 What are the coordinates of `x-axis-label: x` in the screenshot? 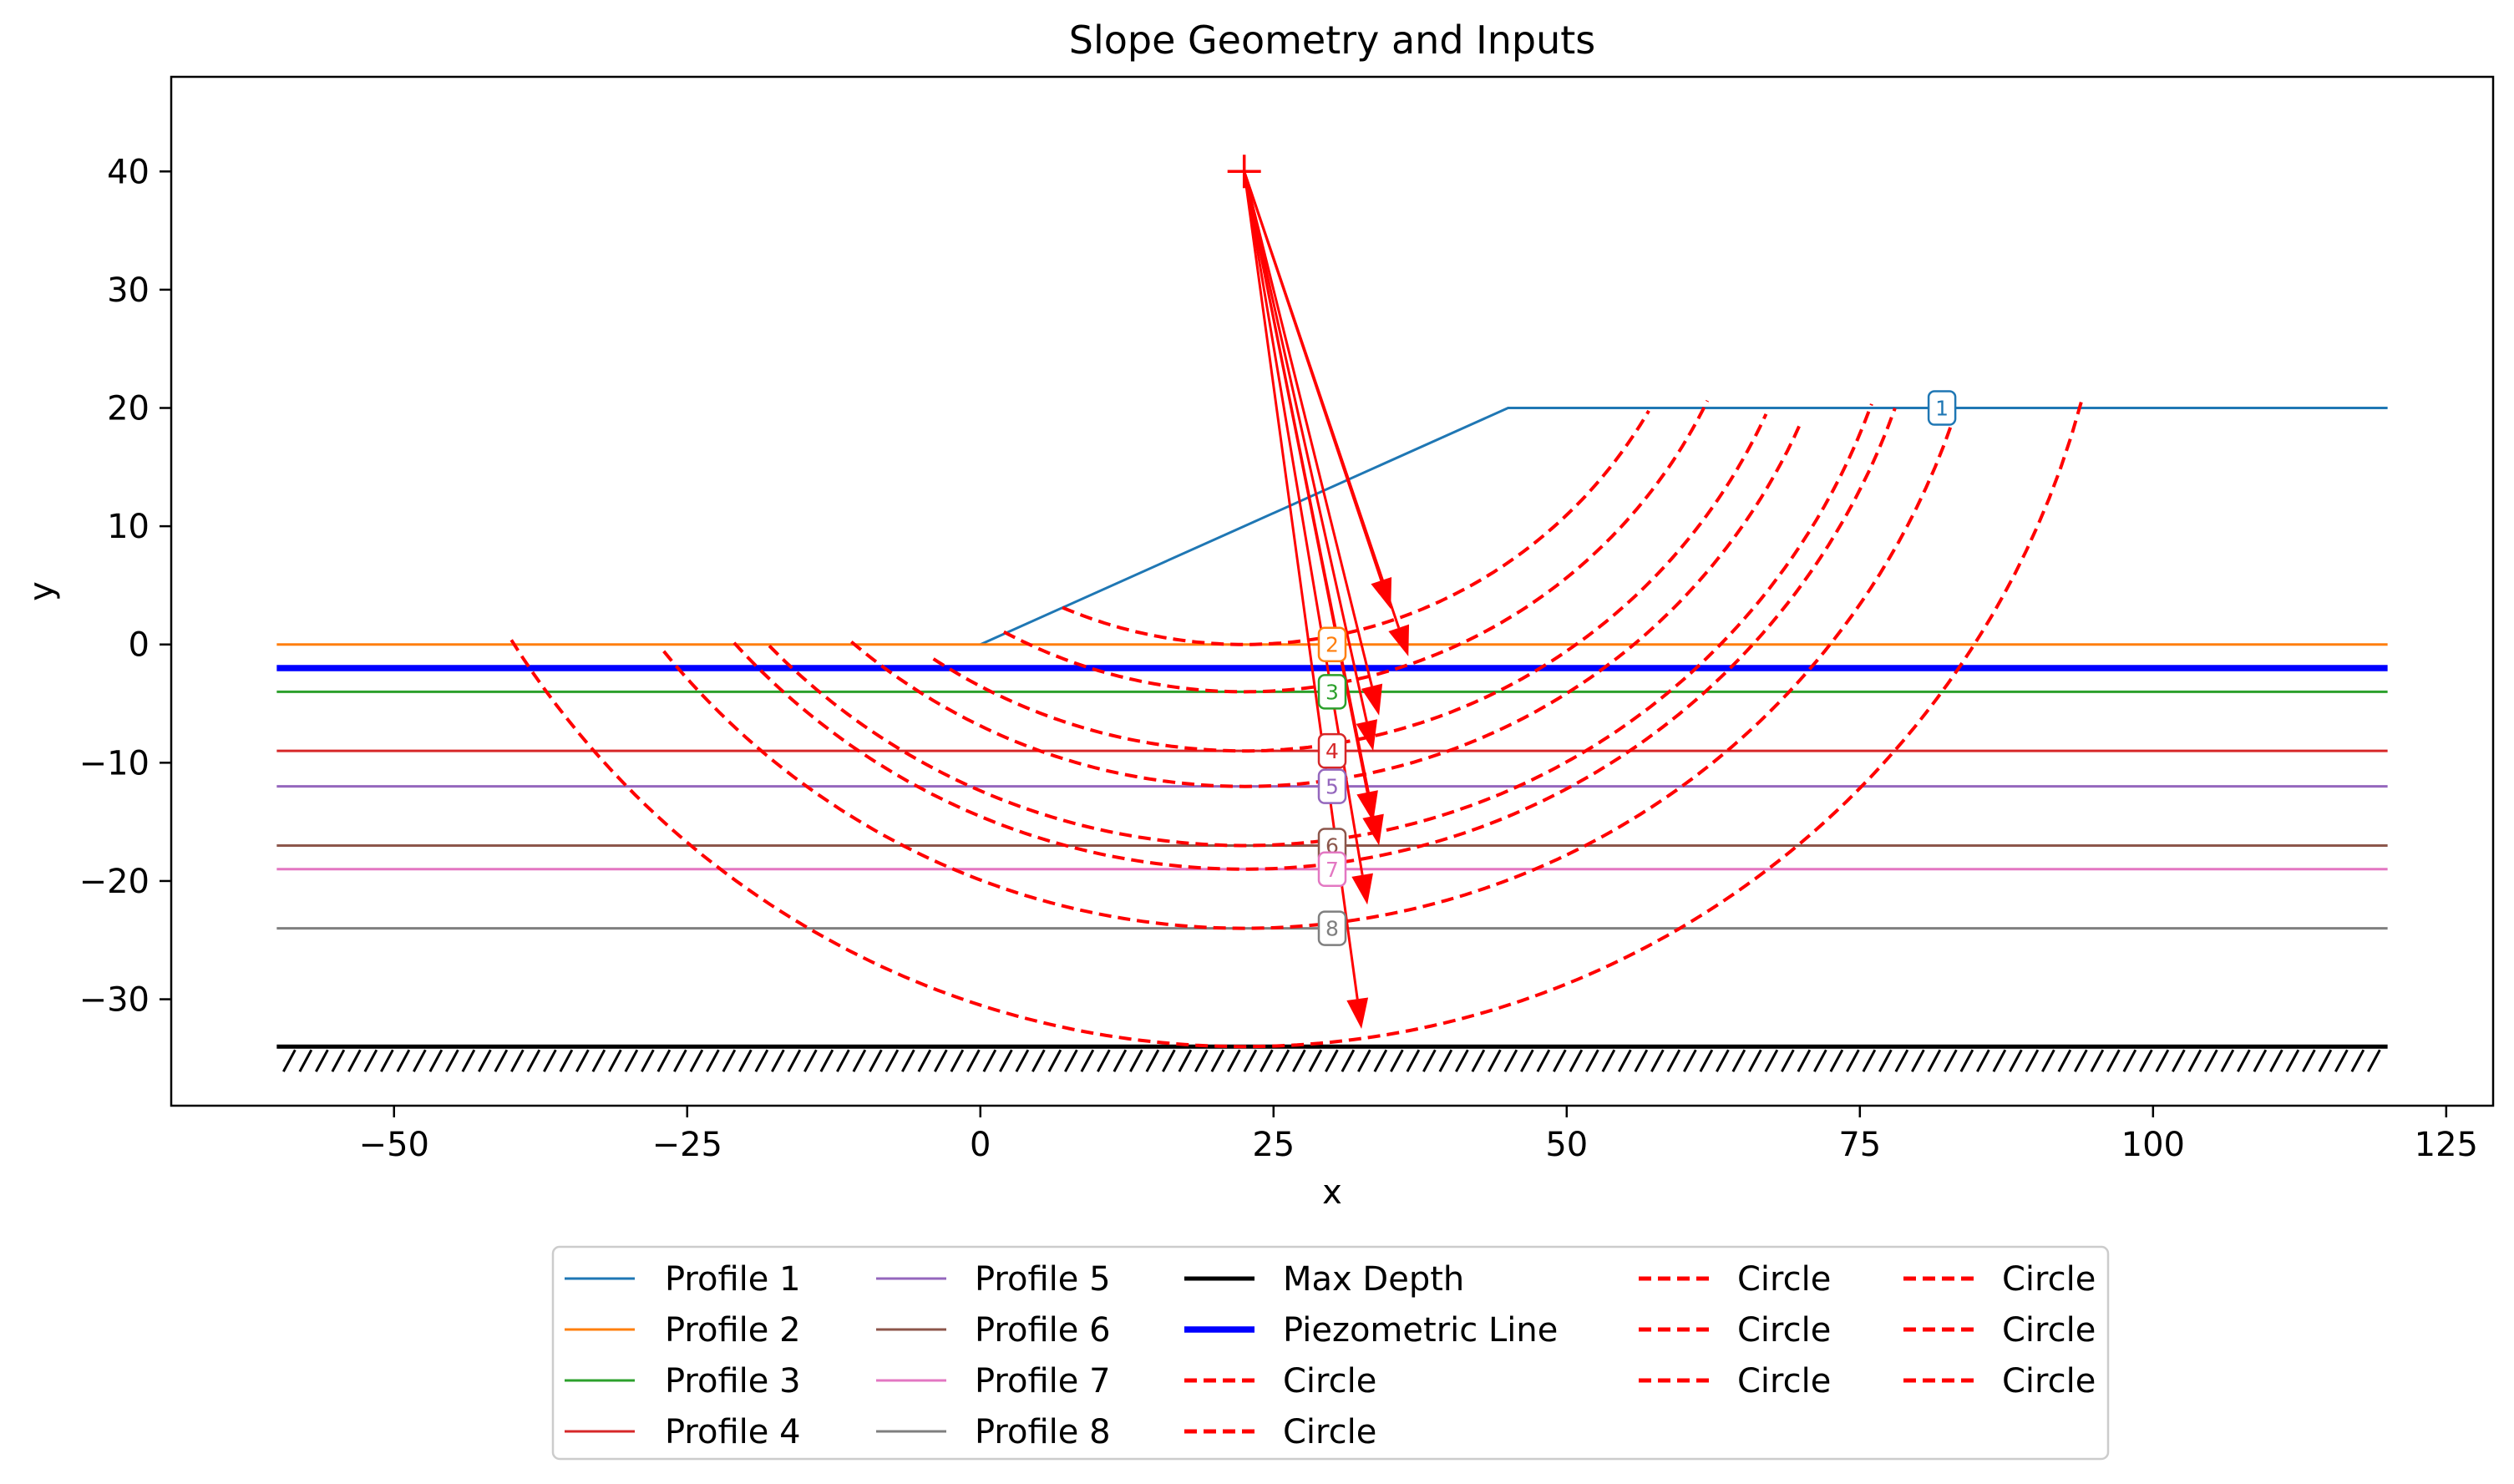 It's located at (1332, 1192).